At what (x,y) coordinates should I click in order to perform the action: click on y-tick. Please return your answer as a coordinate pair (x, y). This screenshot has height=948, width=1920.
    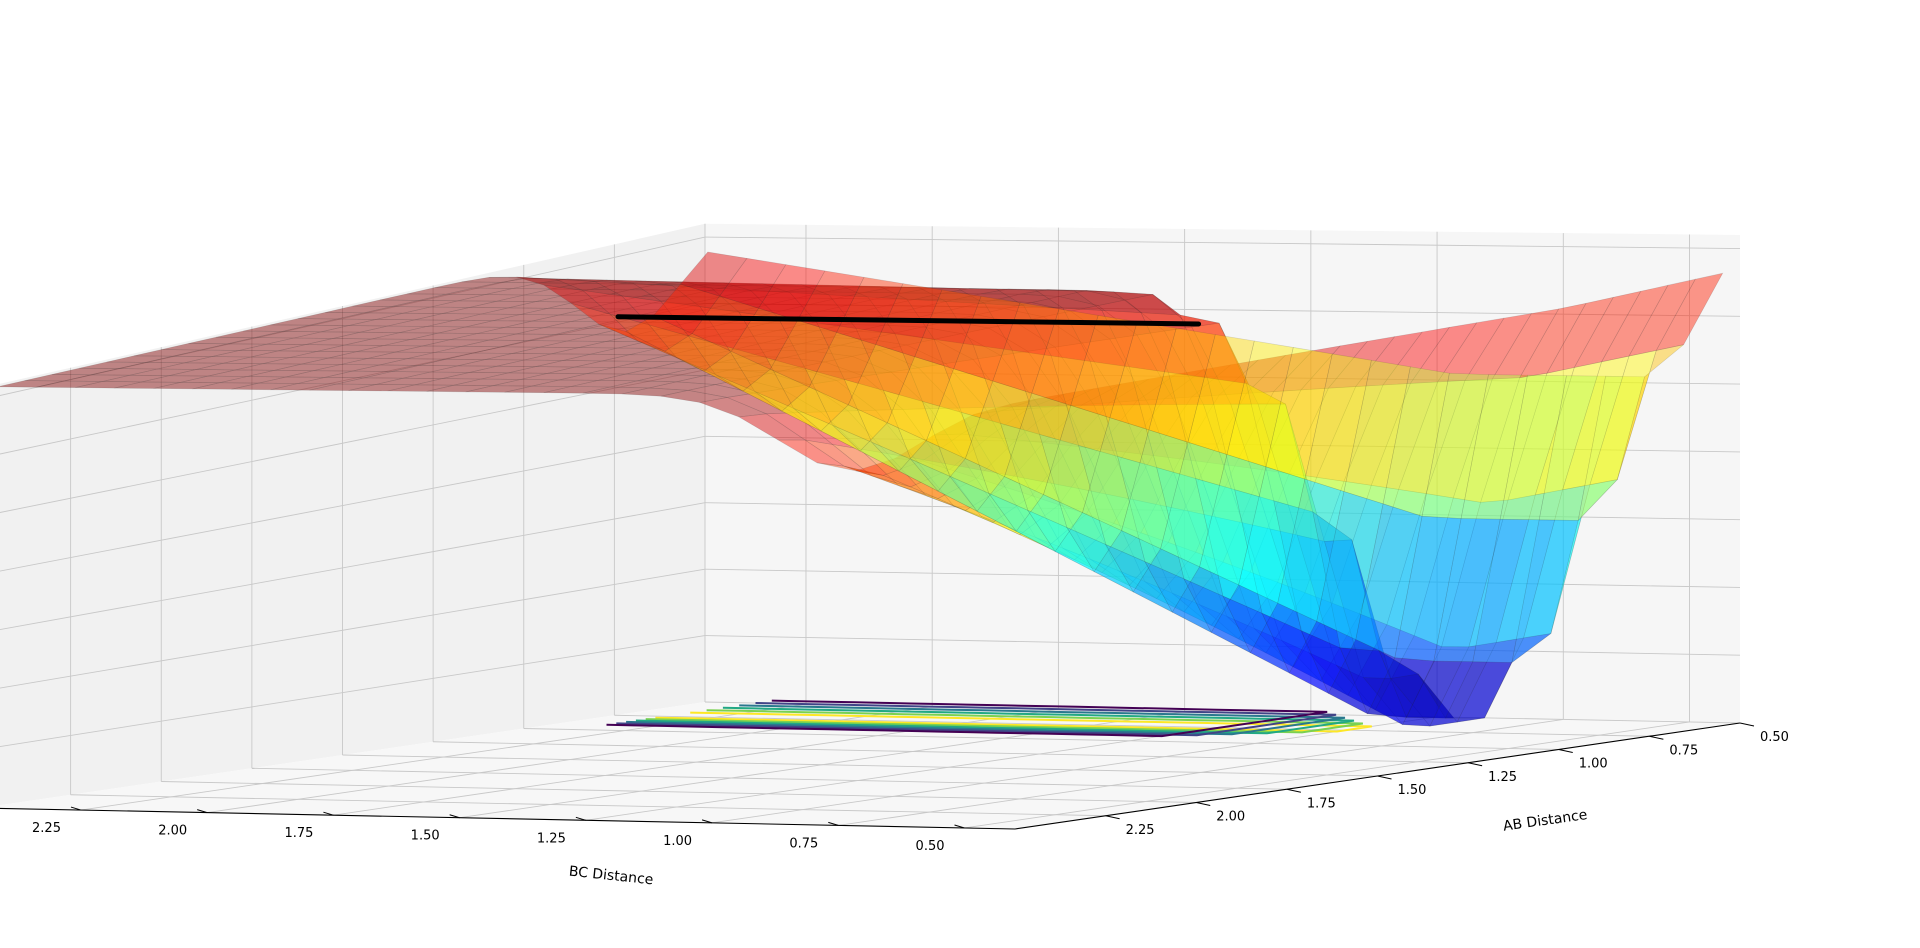
    Looking at the image, I should click on (707, 821).